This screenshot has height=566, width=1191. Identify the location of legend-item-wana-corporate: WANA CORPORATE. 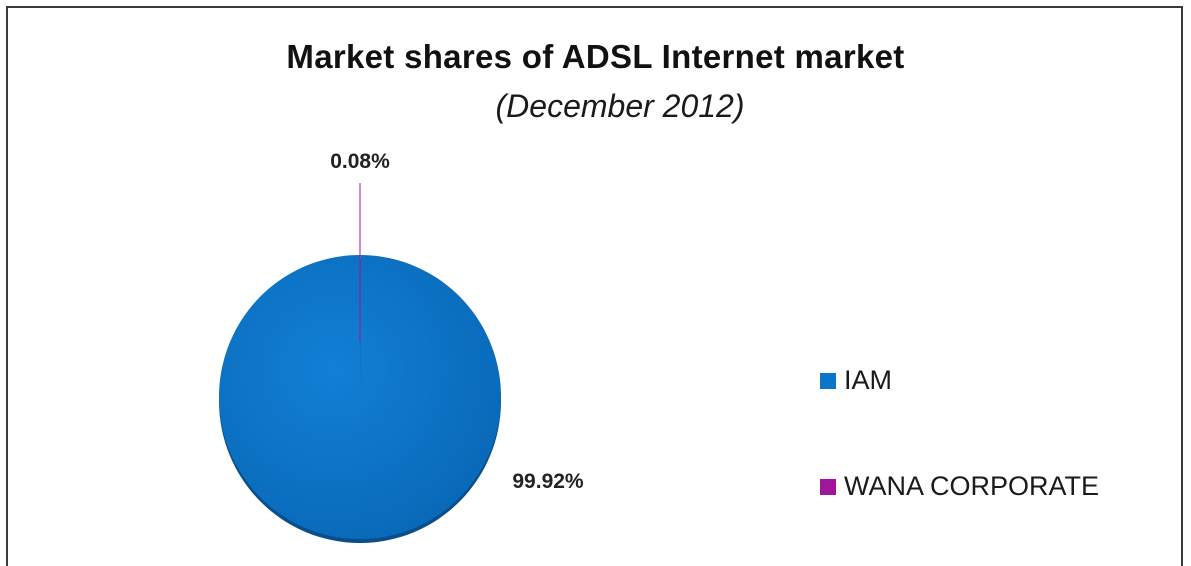
(959, 486).